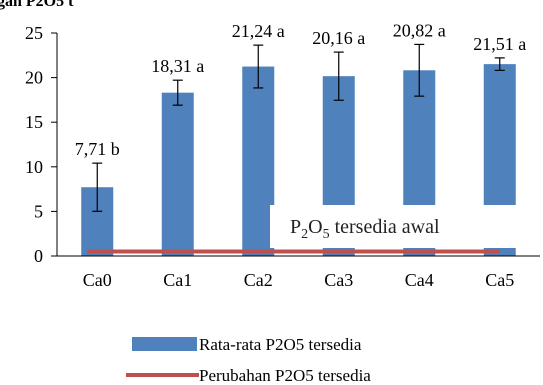 The width and height of the screenshot is (543, 385). What do you see at coordinates (177, 66) in the screenshot?
I see `data-label: 18,31 a` at bounding box center [177, 66].